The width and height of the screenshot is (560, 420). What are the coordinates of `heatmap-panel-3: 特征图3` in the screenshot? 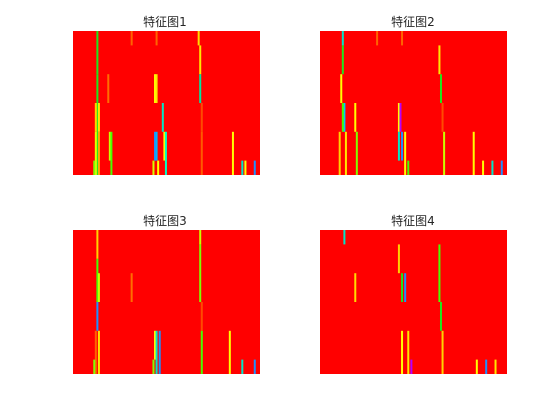 It's located at (166, 293).